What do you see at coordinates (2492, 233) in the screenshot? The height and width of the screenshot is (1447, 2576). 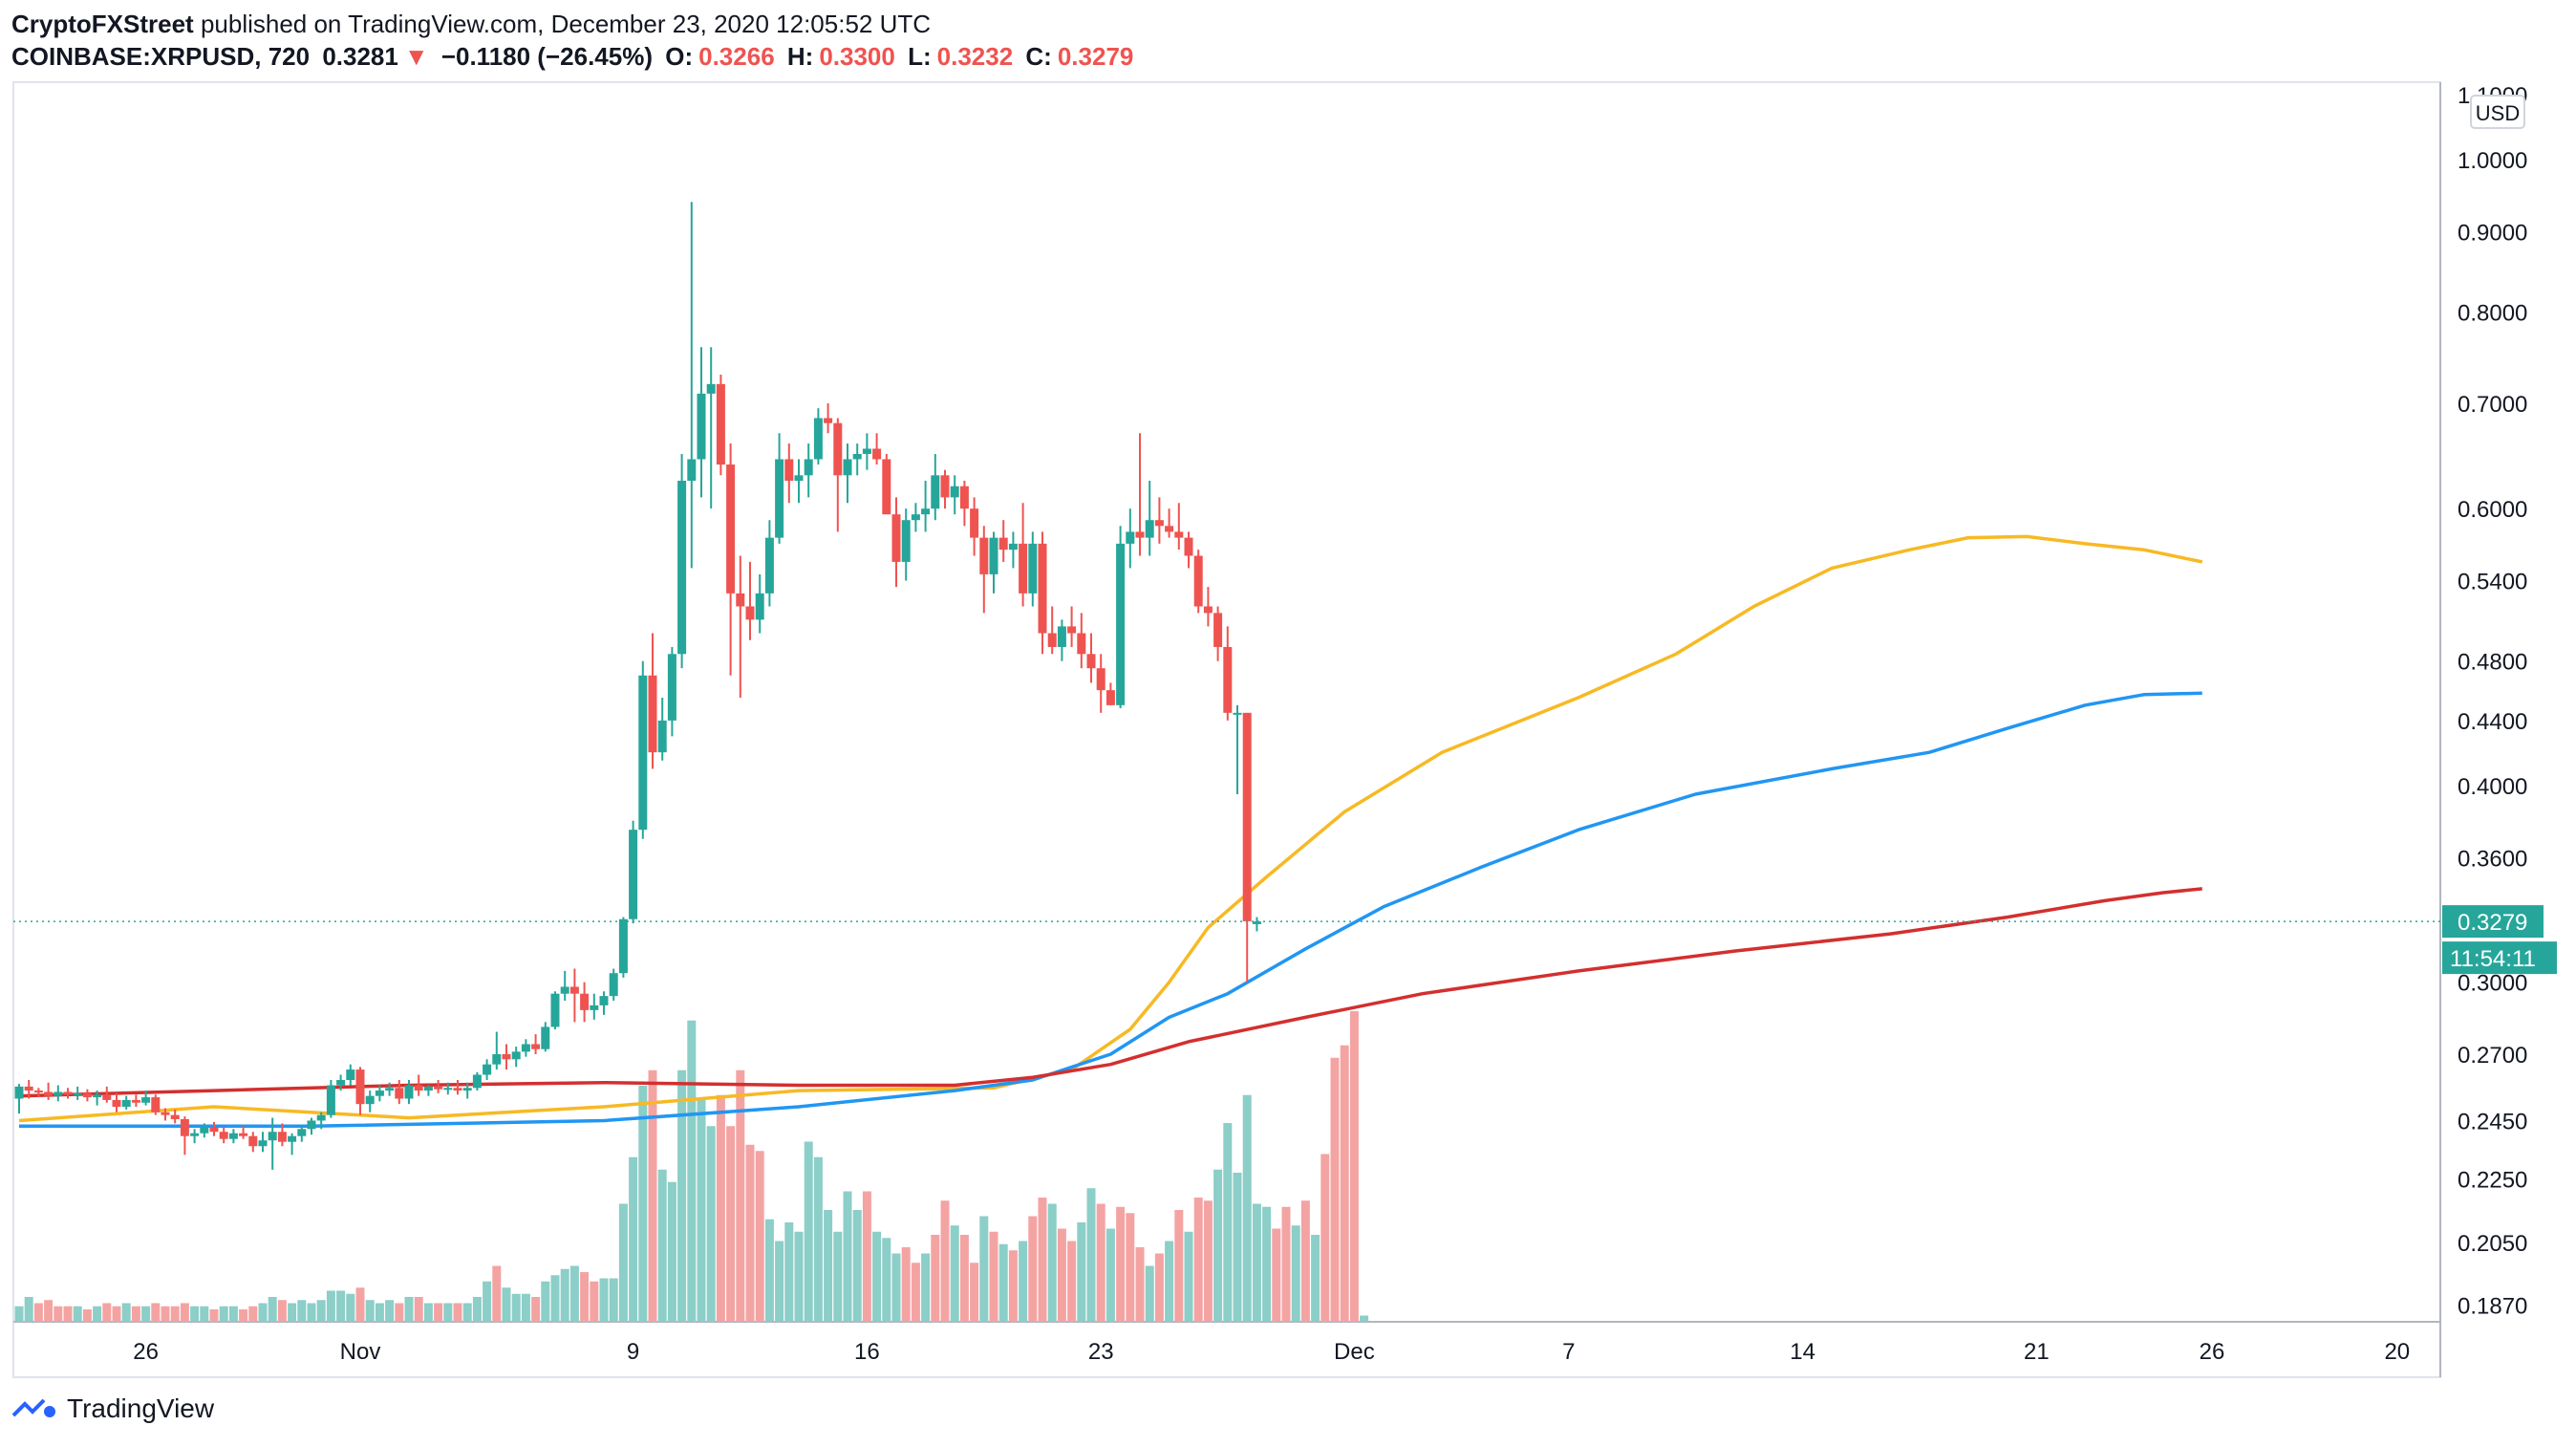 I see `price-tick-label: 0.9000` at bounding box center [2492, 233].